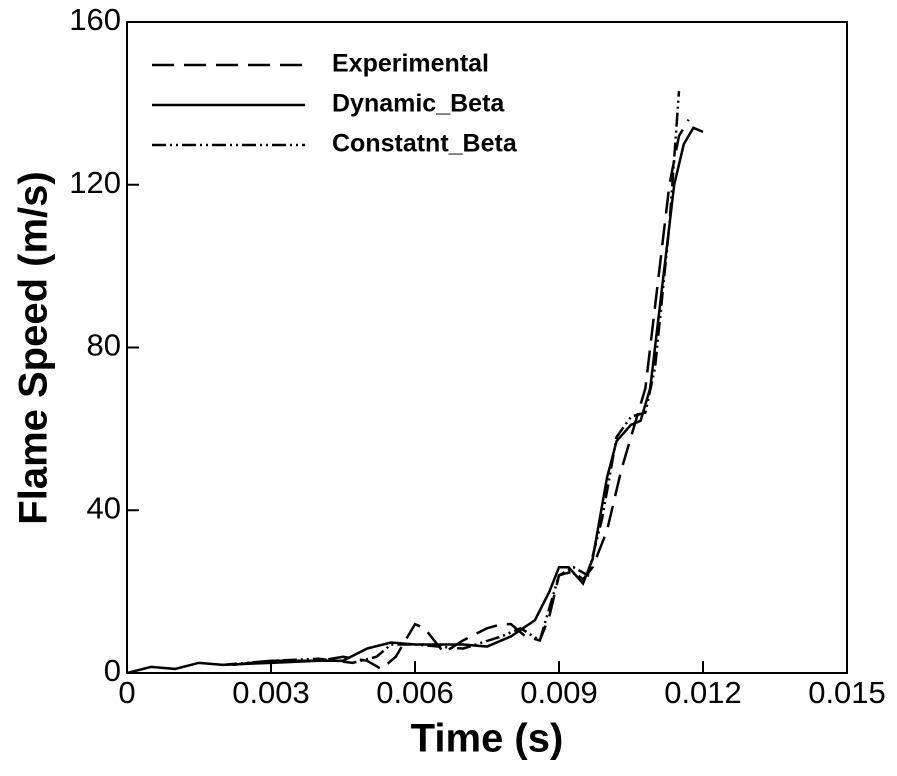 This screenshot has height=776, width=897. Describe the element at coordinates (410, 64) in the screenshot. I see `legend-label: Experimental` at that location.